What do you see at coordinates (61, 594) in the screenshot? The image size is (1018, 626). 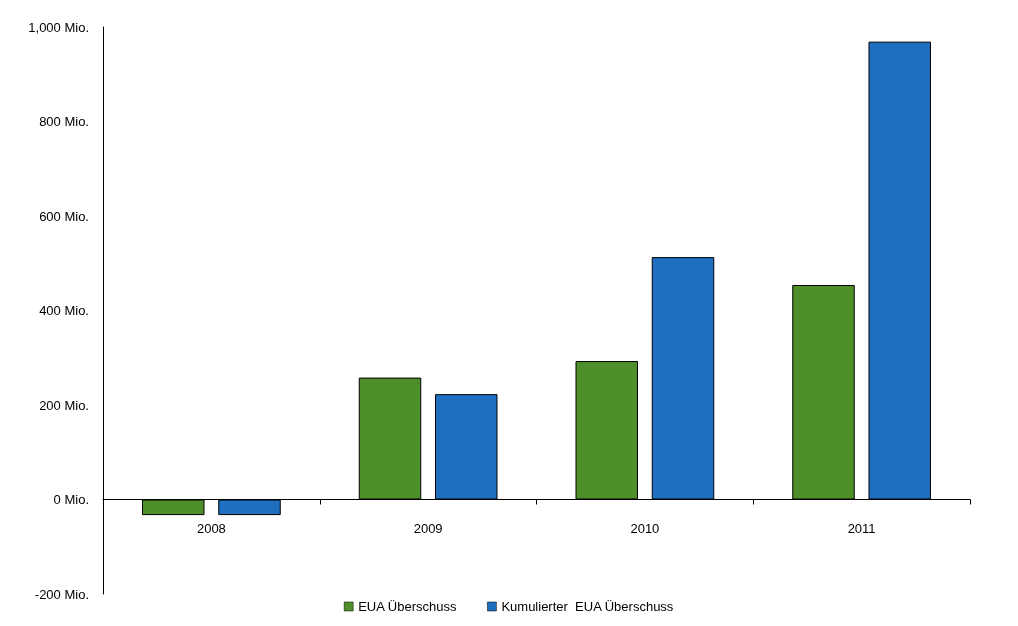 I see `y-tick-label: -200 Mio.` at bounding box center [61, 594].